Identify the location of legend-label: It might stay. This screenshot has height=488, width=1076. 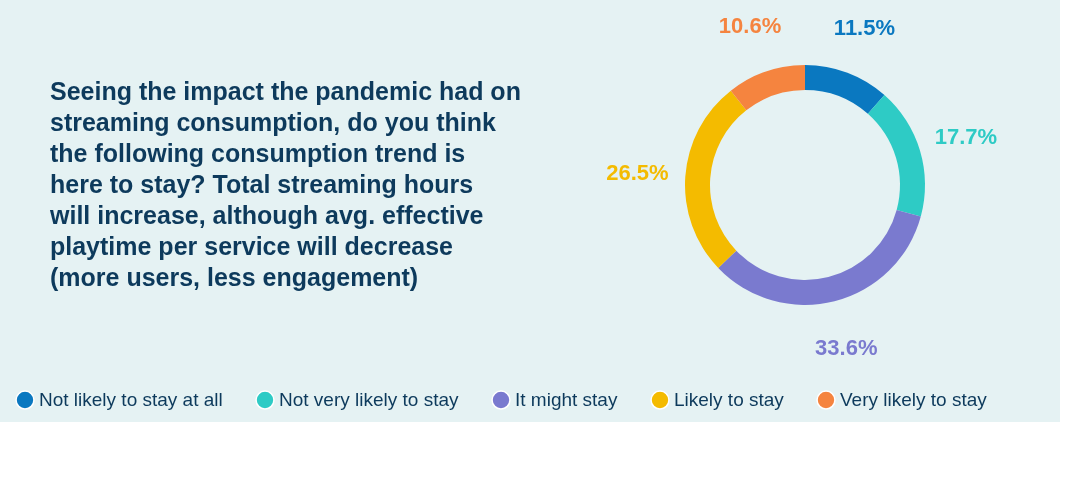
(566, 400).